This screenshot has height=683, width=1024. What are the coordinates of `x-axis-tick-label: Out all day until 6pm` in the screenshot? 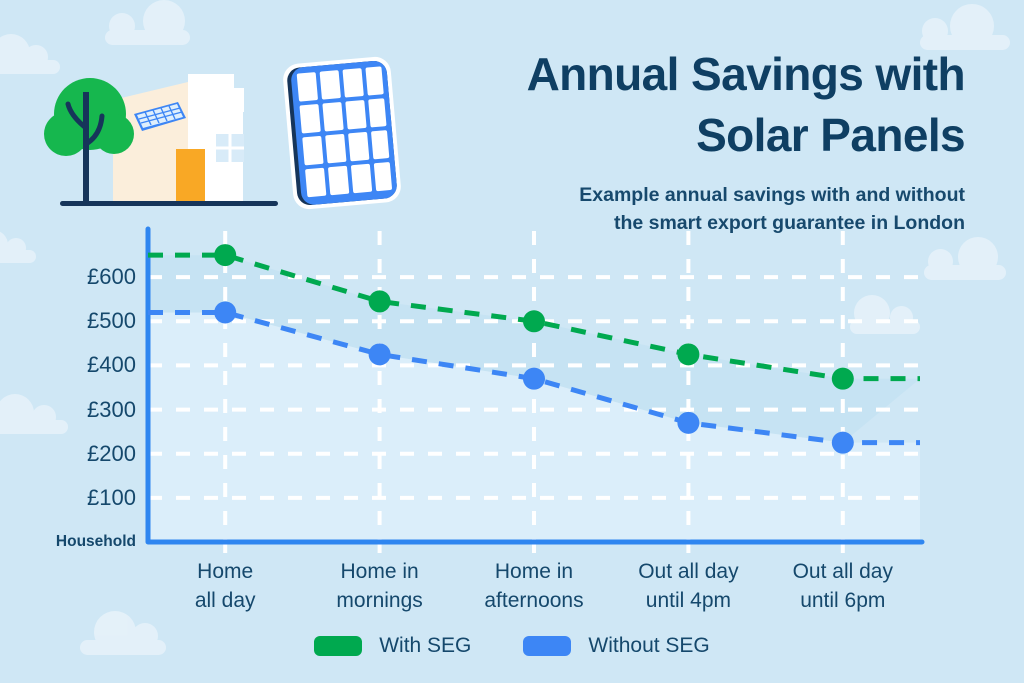 It's located at (843, 586).